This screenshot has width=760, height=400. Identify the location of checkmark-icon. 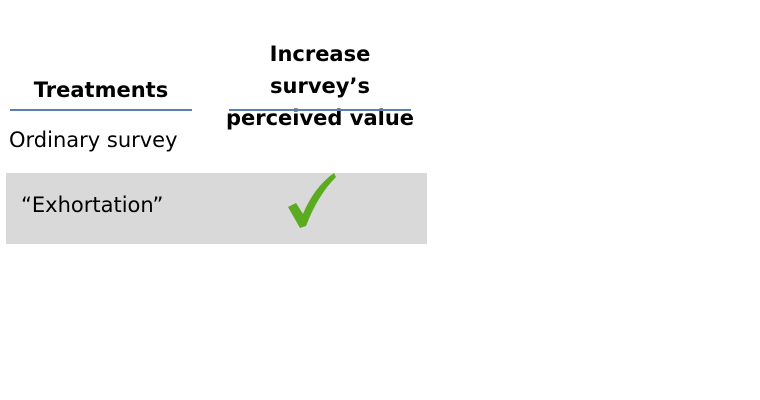
(312, 200).